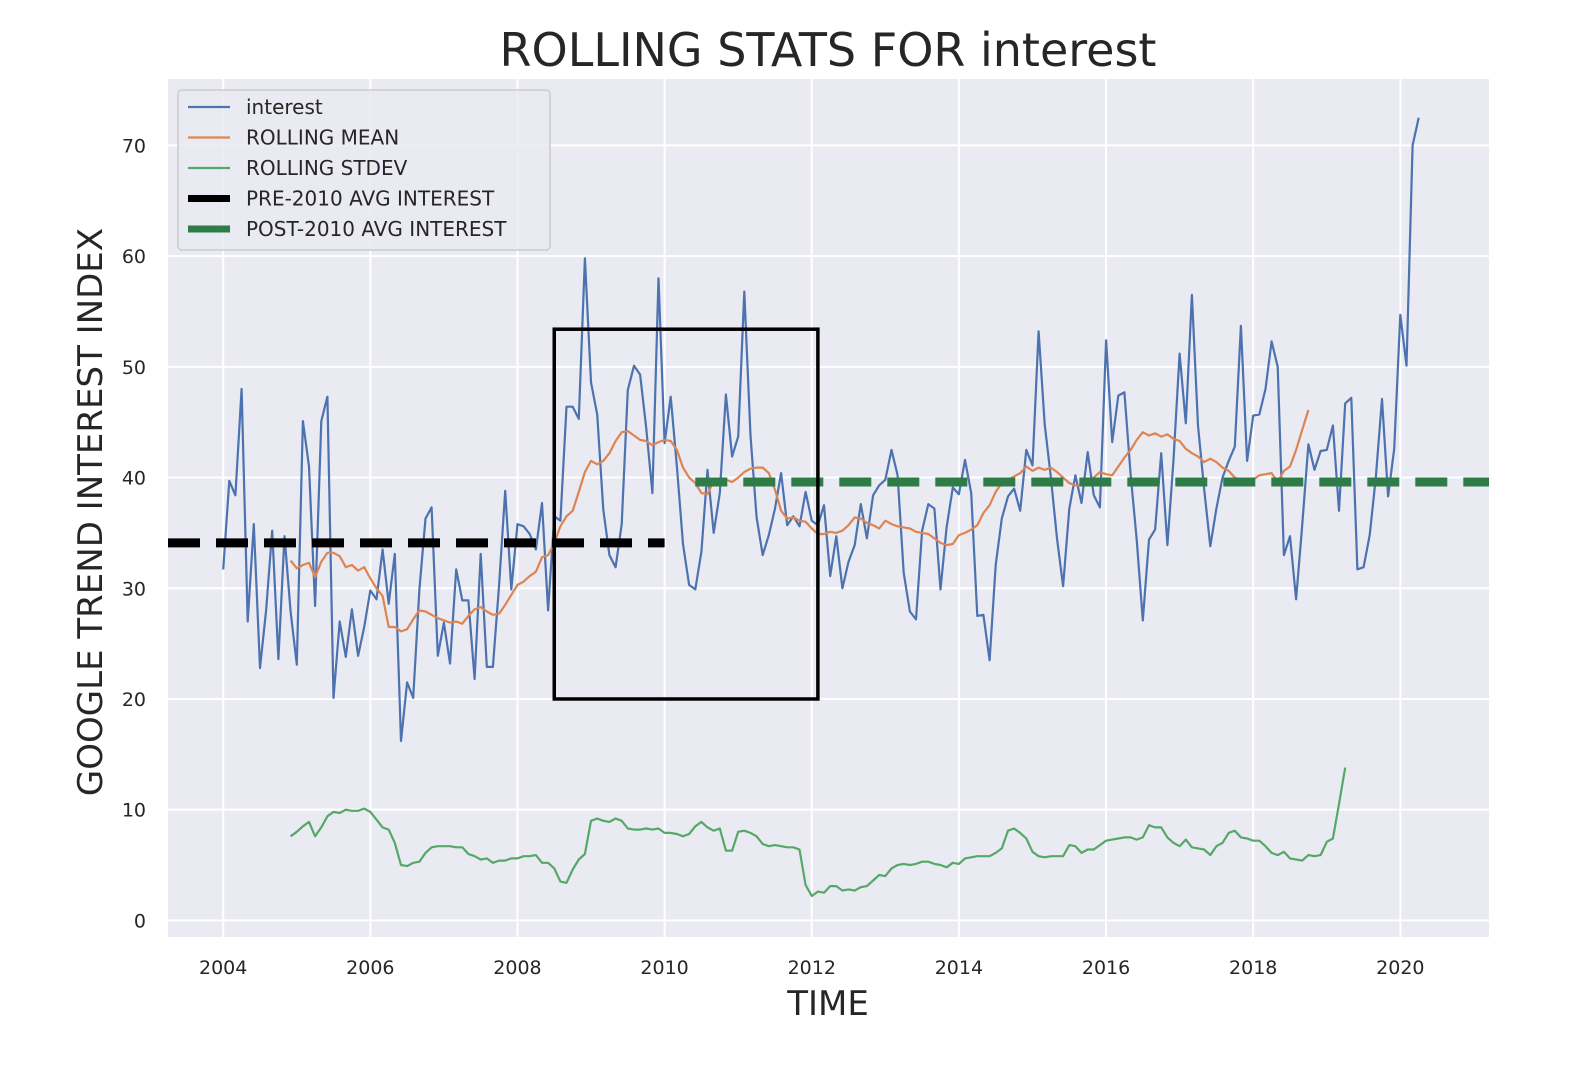 The height and width of the screenshot is (1068, 1586). I want to click on y-tick-label: 30, so click(134, 589).